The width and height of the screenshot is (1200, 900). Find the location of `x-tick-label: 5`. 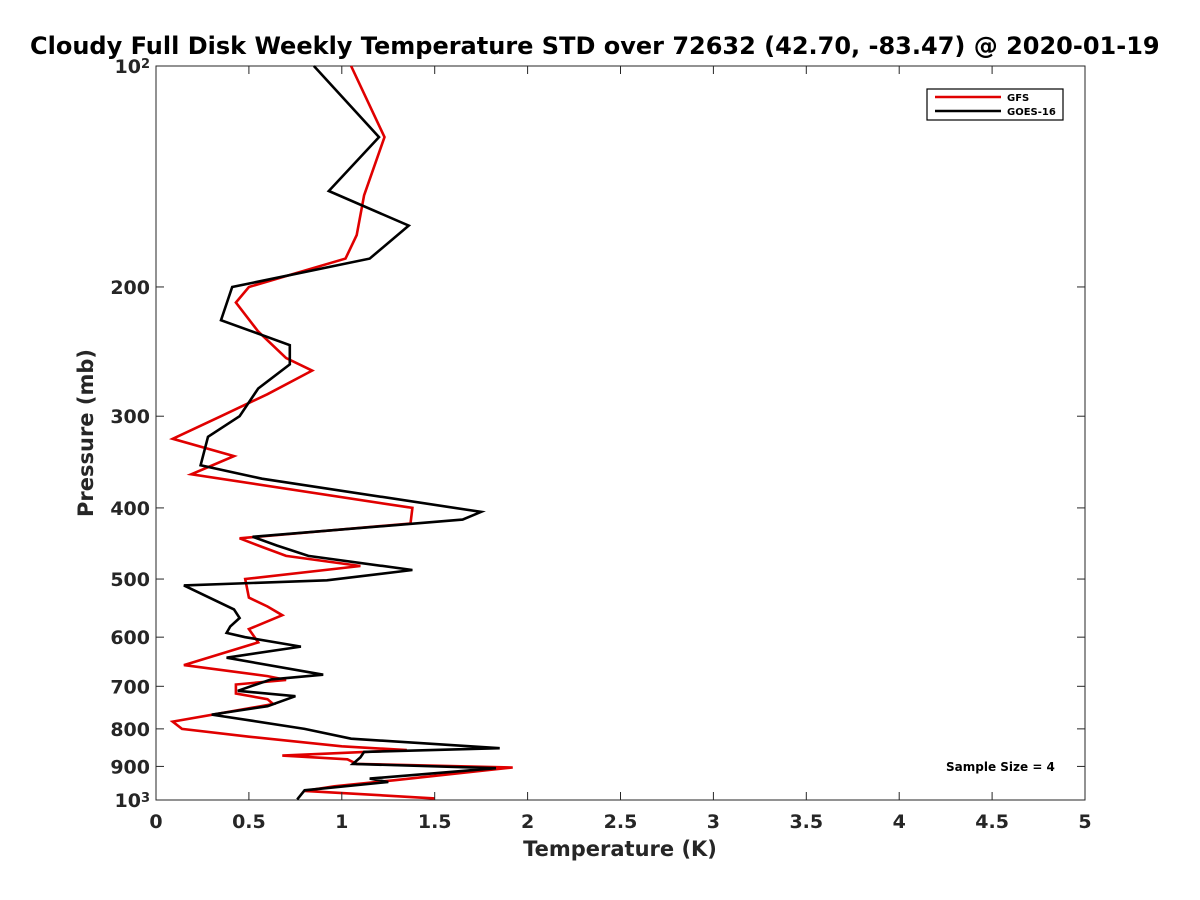

x-tick-label: 5 is located at coordinates (1084, 822).